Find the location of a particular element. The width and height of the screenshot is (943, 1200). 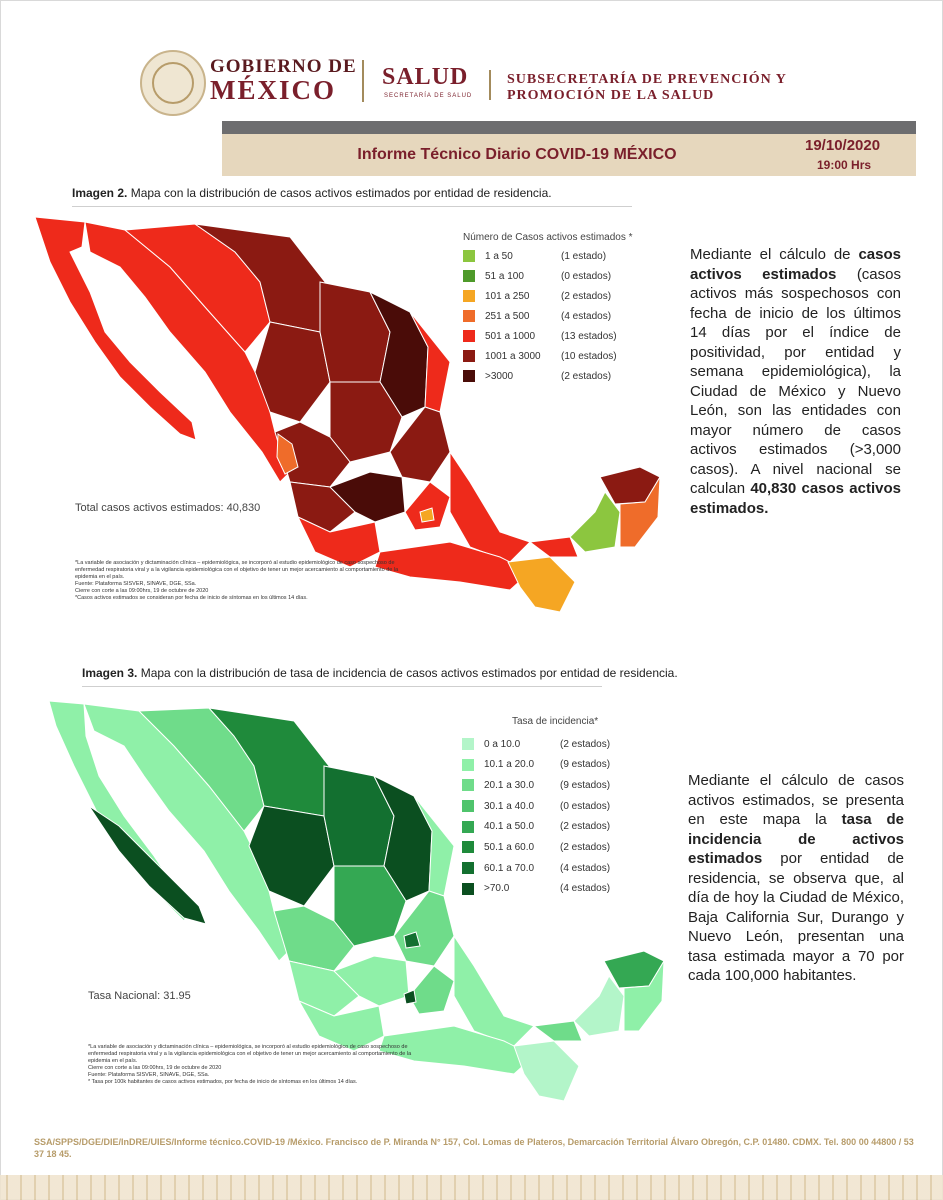

map2-total: Tasa Nacional: 31.95 is located at coordinates (139, 996).